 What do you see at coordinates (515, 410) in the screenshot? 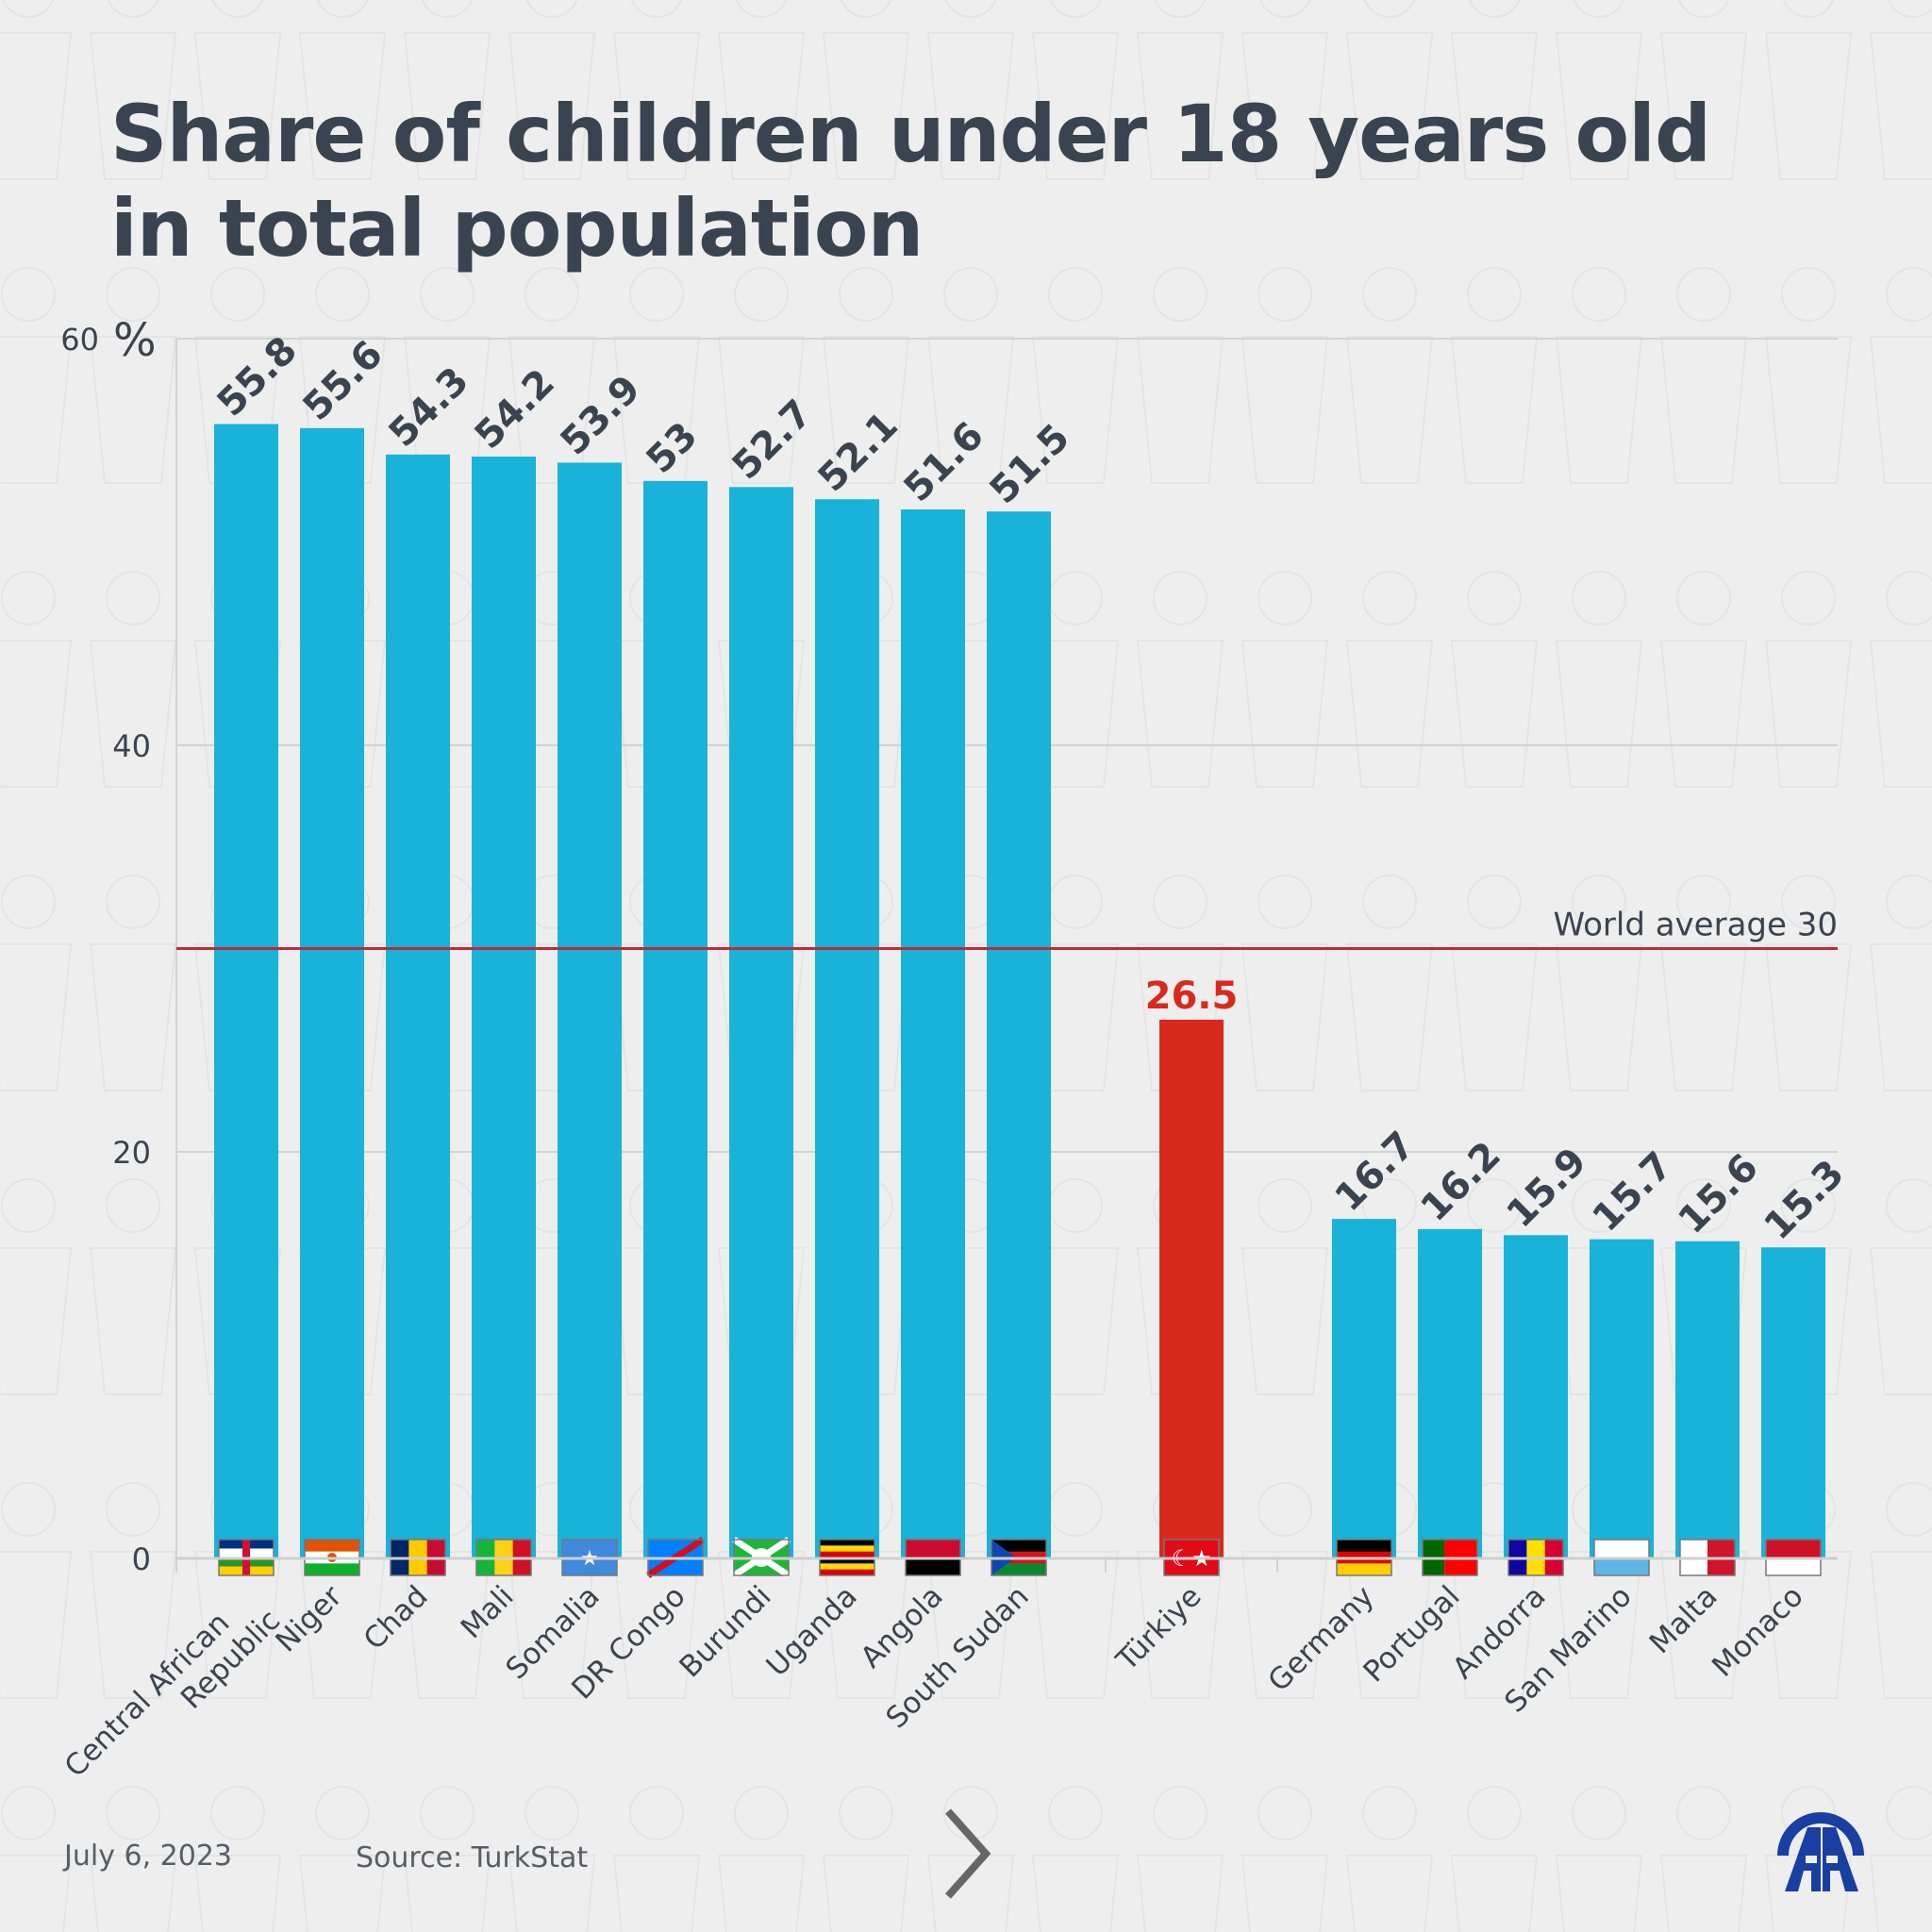
I see `data-label: 54.2` at bounding box center [515, 410].